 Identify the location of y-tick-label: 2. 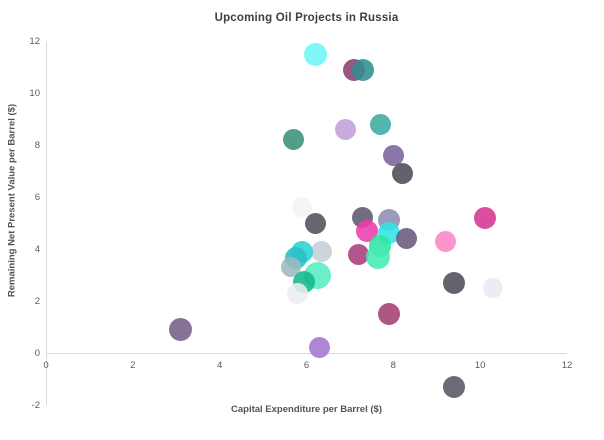
(37, 301).